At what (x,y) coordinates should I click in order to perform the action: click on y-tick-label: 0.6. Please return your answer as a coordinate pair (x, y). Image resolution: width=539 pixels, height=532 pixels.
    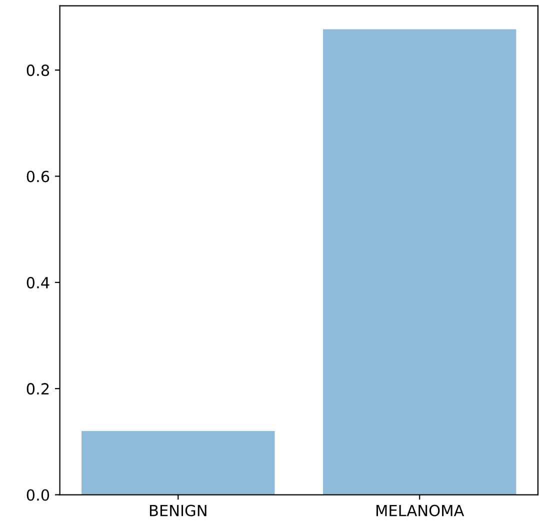
    Looking at the image, I should click on (38, 176).